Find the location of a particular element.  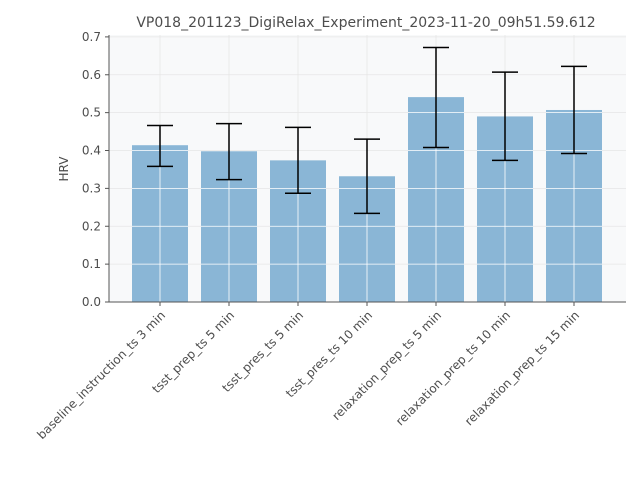

y-tick-label: 0.7 is located at coordinates (91, 37).